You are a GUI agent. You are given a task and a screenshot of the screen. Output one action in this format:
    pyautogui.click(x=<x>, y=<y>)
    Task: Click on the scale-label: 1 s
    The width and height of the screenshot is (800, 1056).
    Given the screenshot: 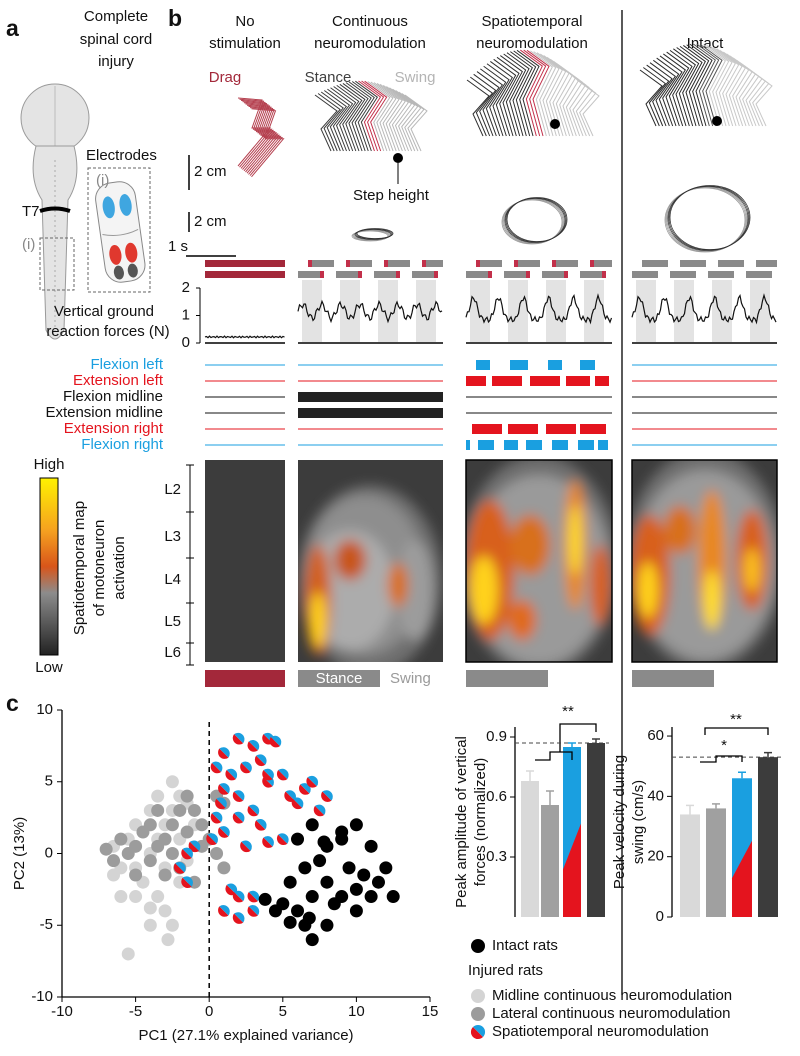 What is the action you would take?
    pyautogui.click(x=178, y=246)
    